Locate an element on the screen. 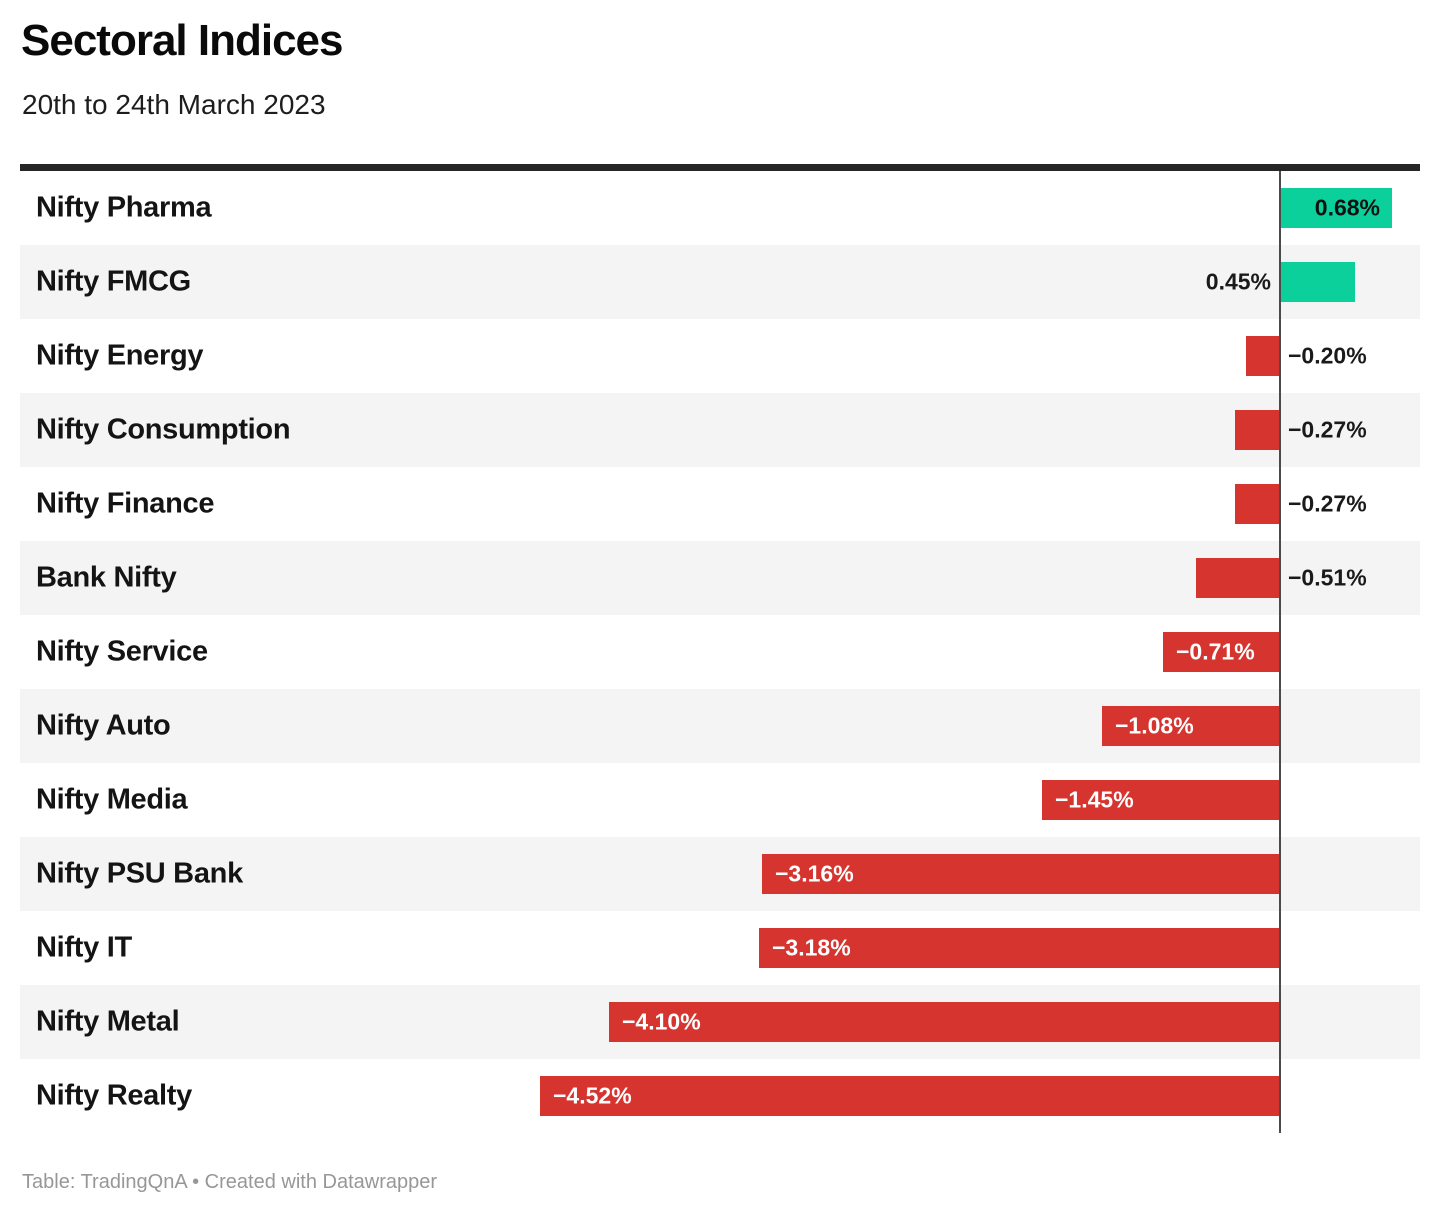 The width and height of the screenshot is (1440, 1216). chart-row: Nifty PSU Bank −3.16% is located at coordinates (720, 874).